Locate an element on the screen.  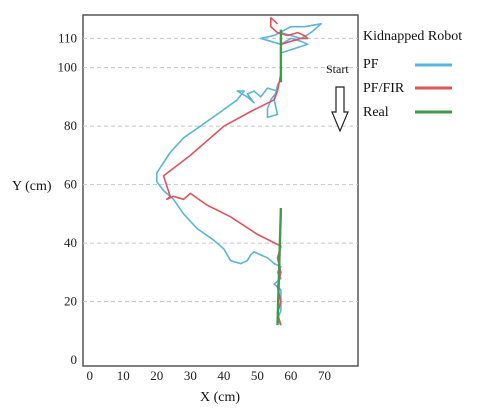
legend-title: Kidnapped Robot is located at coordinates (412, 36).